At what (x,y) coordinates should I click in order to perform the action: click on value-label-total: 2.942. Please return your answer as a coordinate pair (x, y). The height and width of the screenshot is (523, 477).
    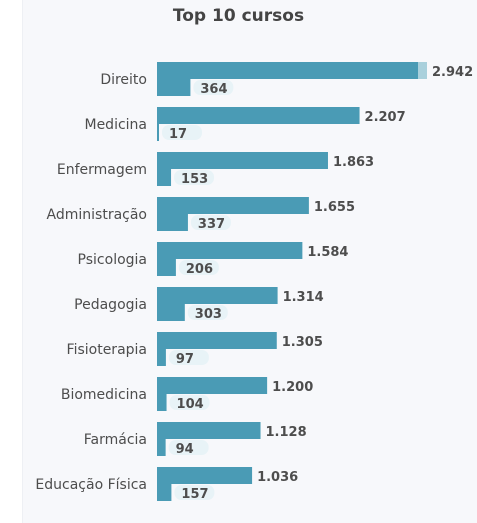
    Looking at the image, I should click on (452, 72).